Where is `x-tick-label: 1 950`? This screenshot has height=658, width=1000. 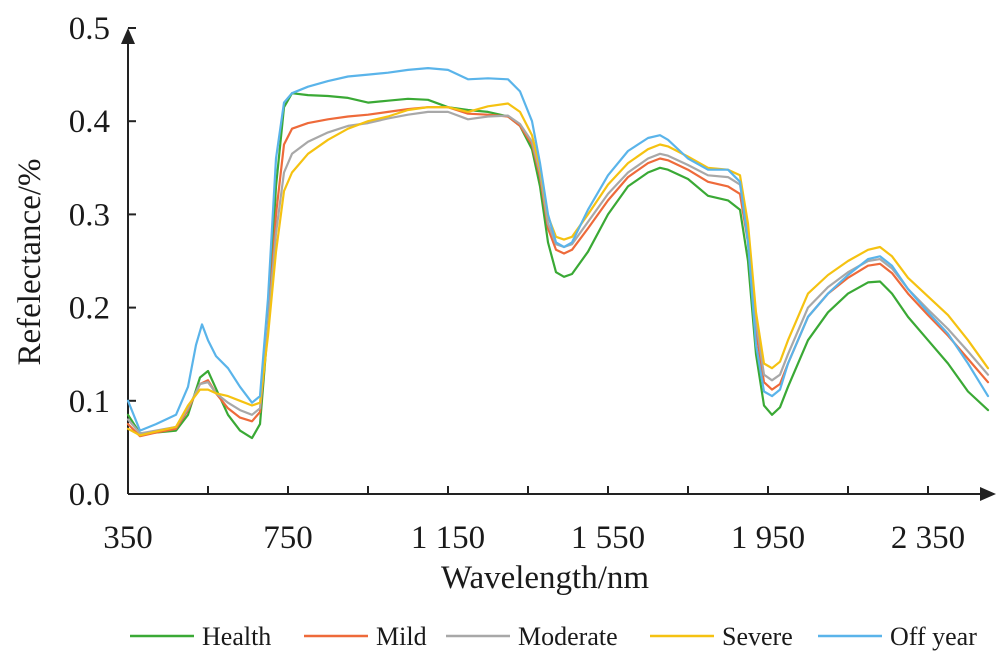 x-tick-label: 1 950 is located at coordinates (768, 538).